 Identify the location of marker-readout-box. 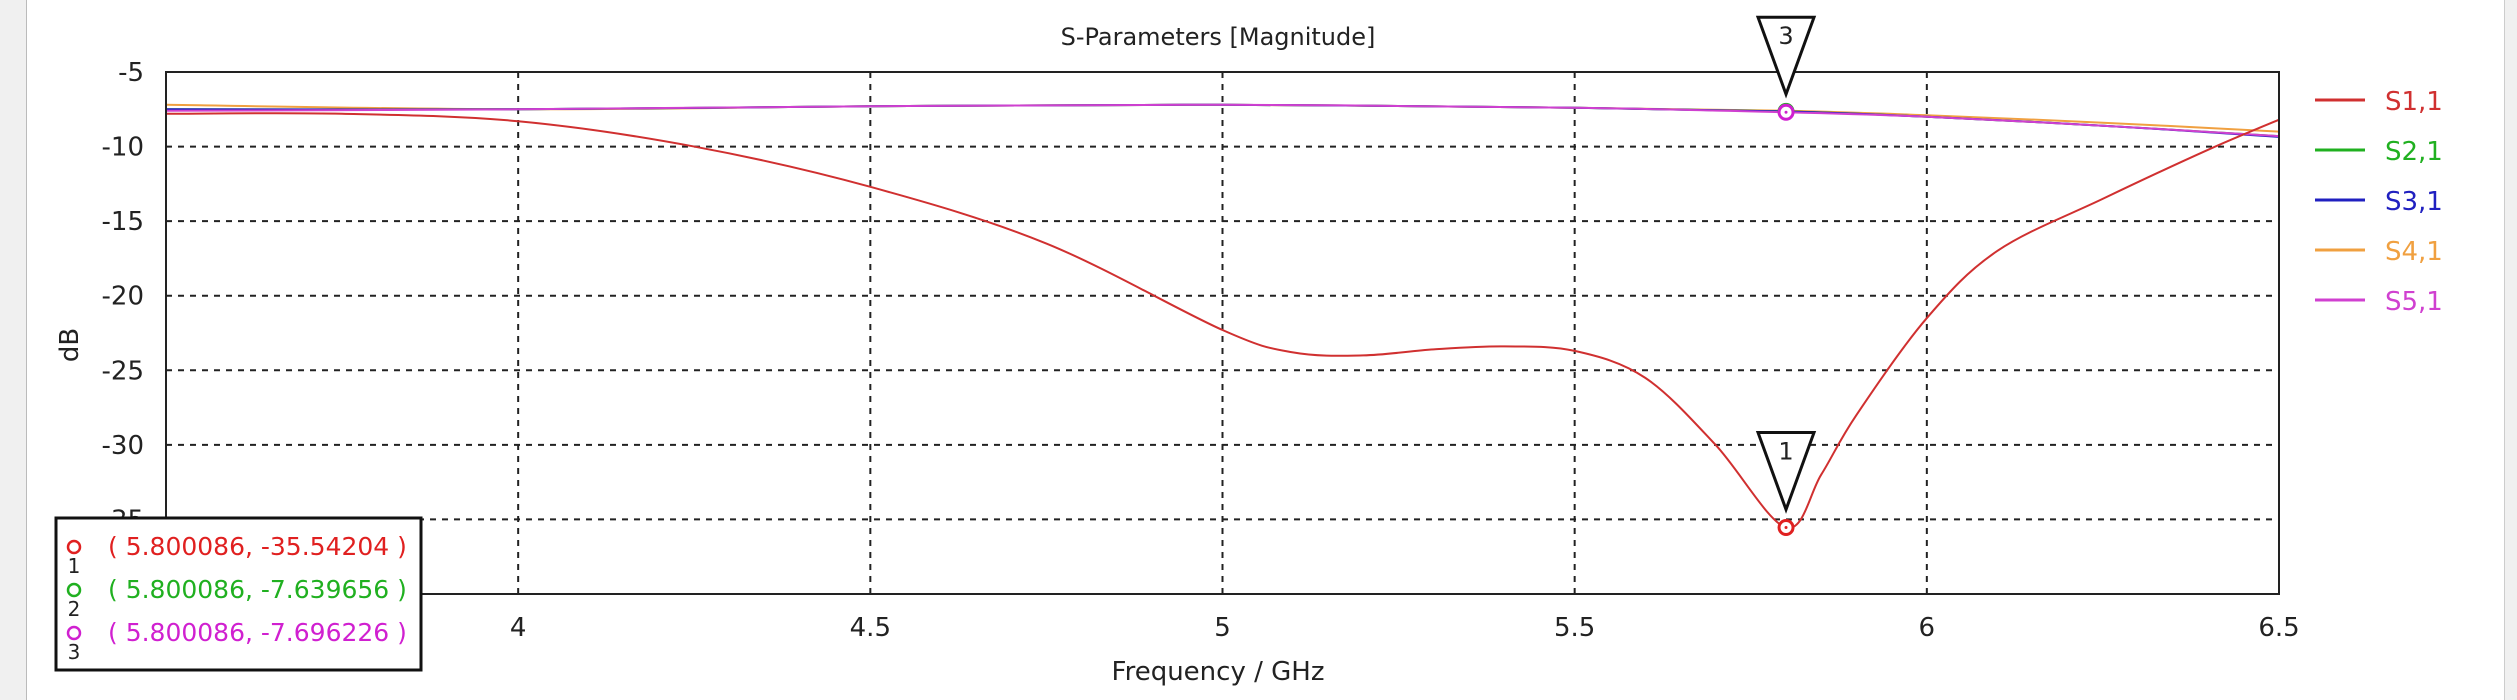
(238, 594).